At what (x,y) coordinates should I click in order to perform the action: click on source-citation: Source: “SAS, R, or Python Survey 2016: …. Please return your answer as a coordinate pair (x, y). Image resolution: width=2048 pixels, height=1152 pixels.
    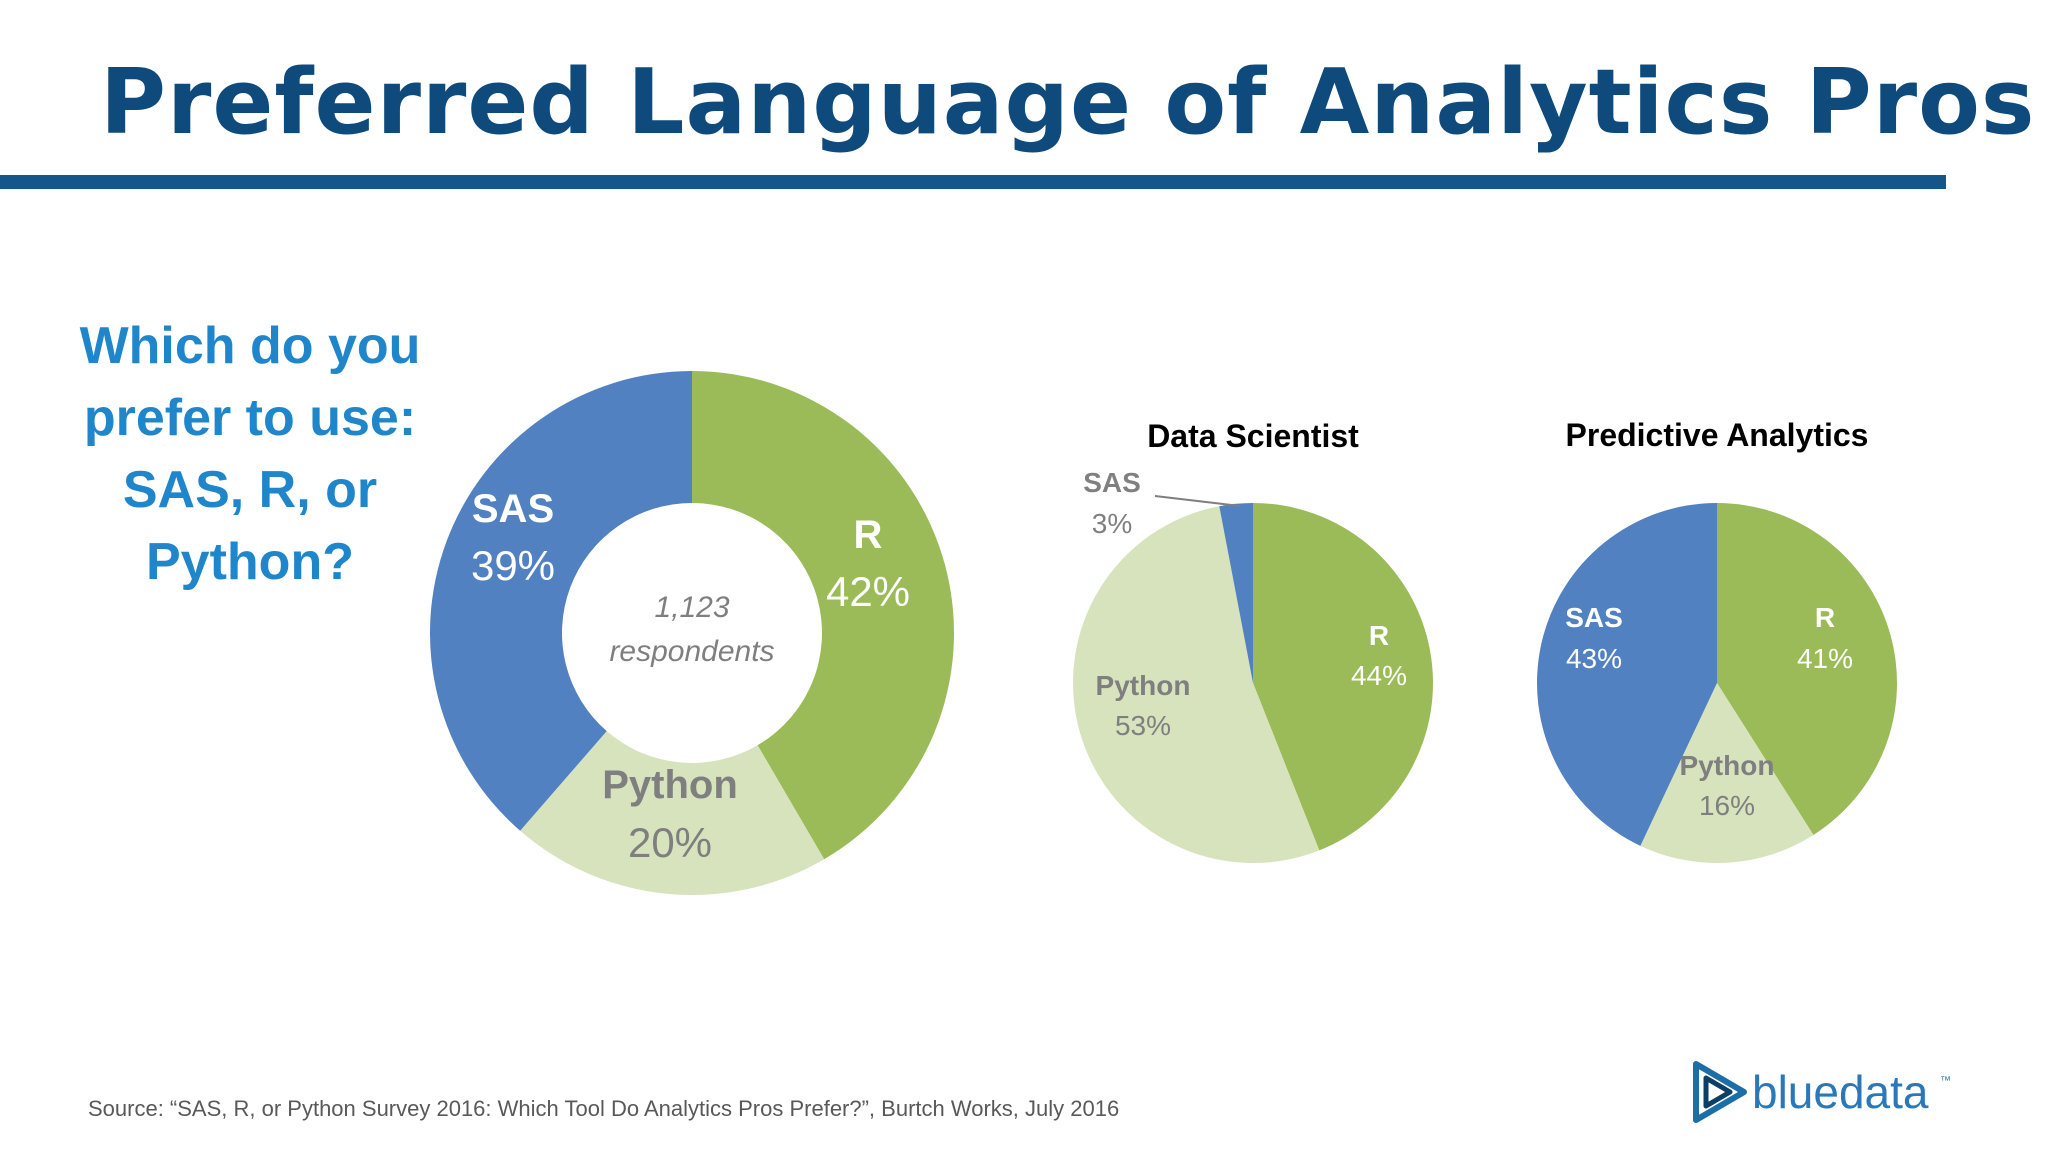
    Looking at the image, I should click on (604, 1108).